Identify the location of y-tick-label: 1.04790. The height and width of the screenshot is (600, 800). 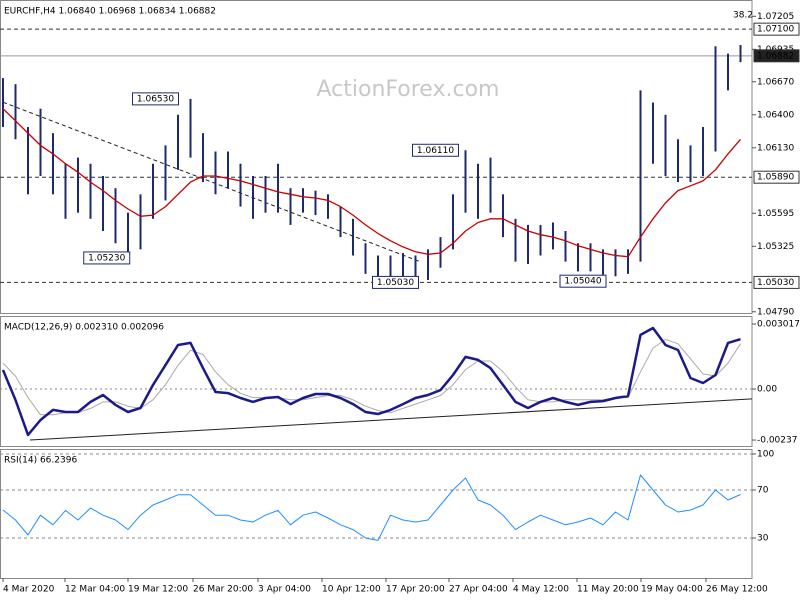
(775, 312).